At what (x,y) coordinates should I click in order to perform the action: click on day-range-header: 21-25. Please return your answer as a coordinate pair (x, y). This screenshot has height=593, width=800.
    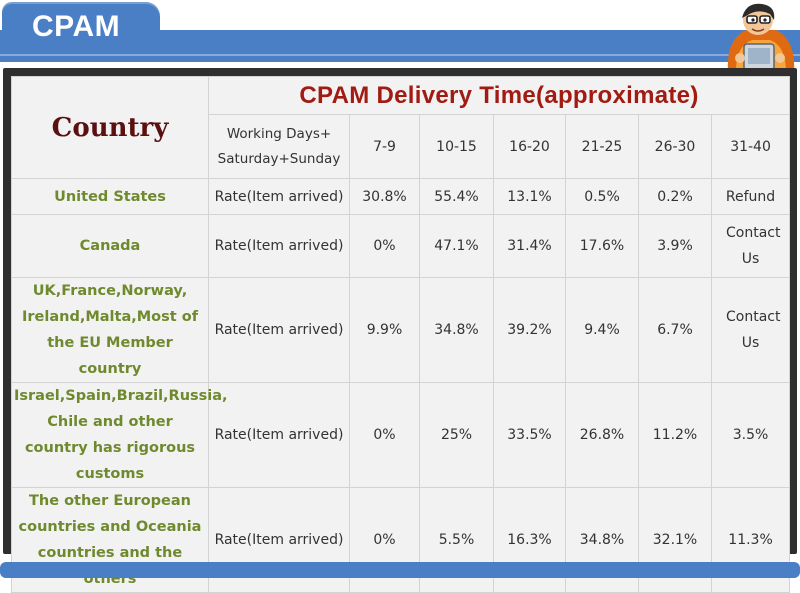
    Looking at the image, I should click on (602, 146).